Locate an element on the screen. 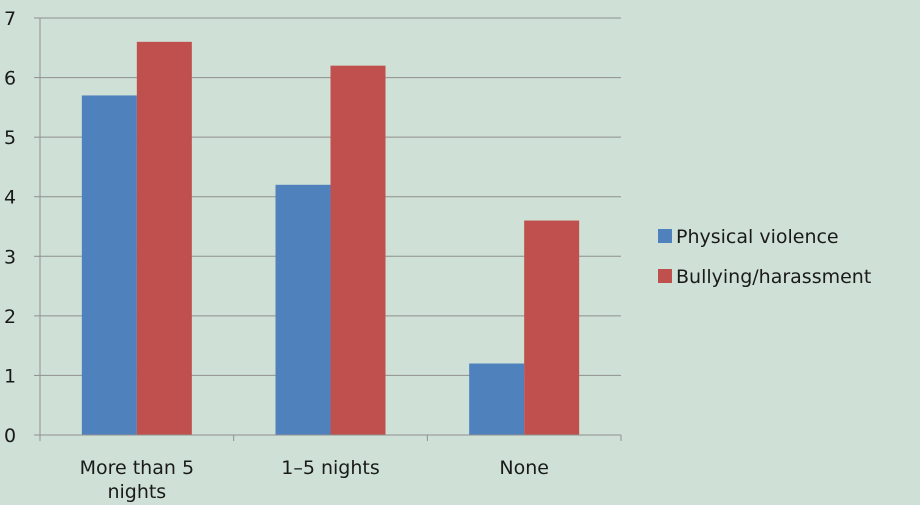  y-tick-label: 2 is located at coordinates (10, 317).